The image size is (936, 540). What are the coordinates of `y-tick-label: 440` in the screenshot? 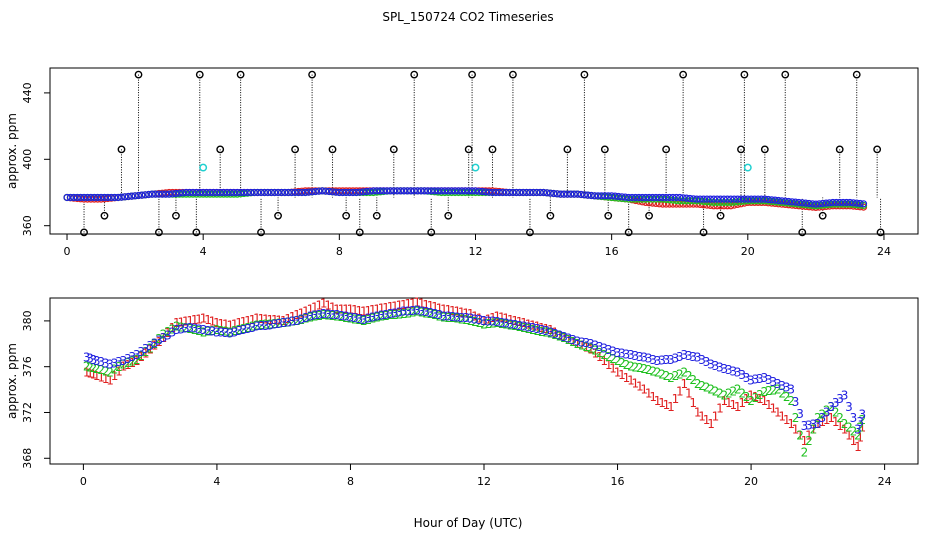 It's located at (27, 92).